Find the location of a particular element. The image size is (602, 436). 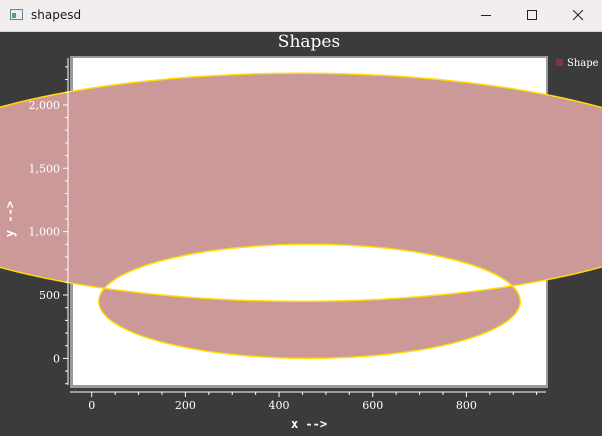

x-tick-label: 200 is located at coordinates (185, 405).